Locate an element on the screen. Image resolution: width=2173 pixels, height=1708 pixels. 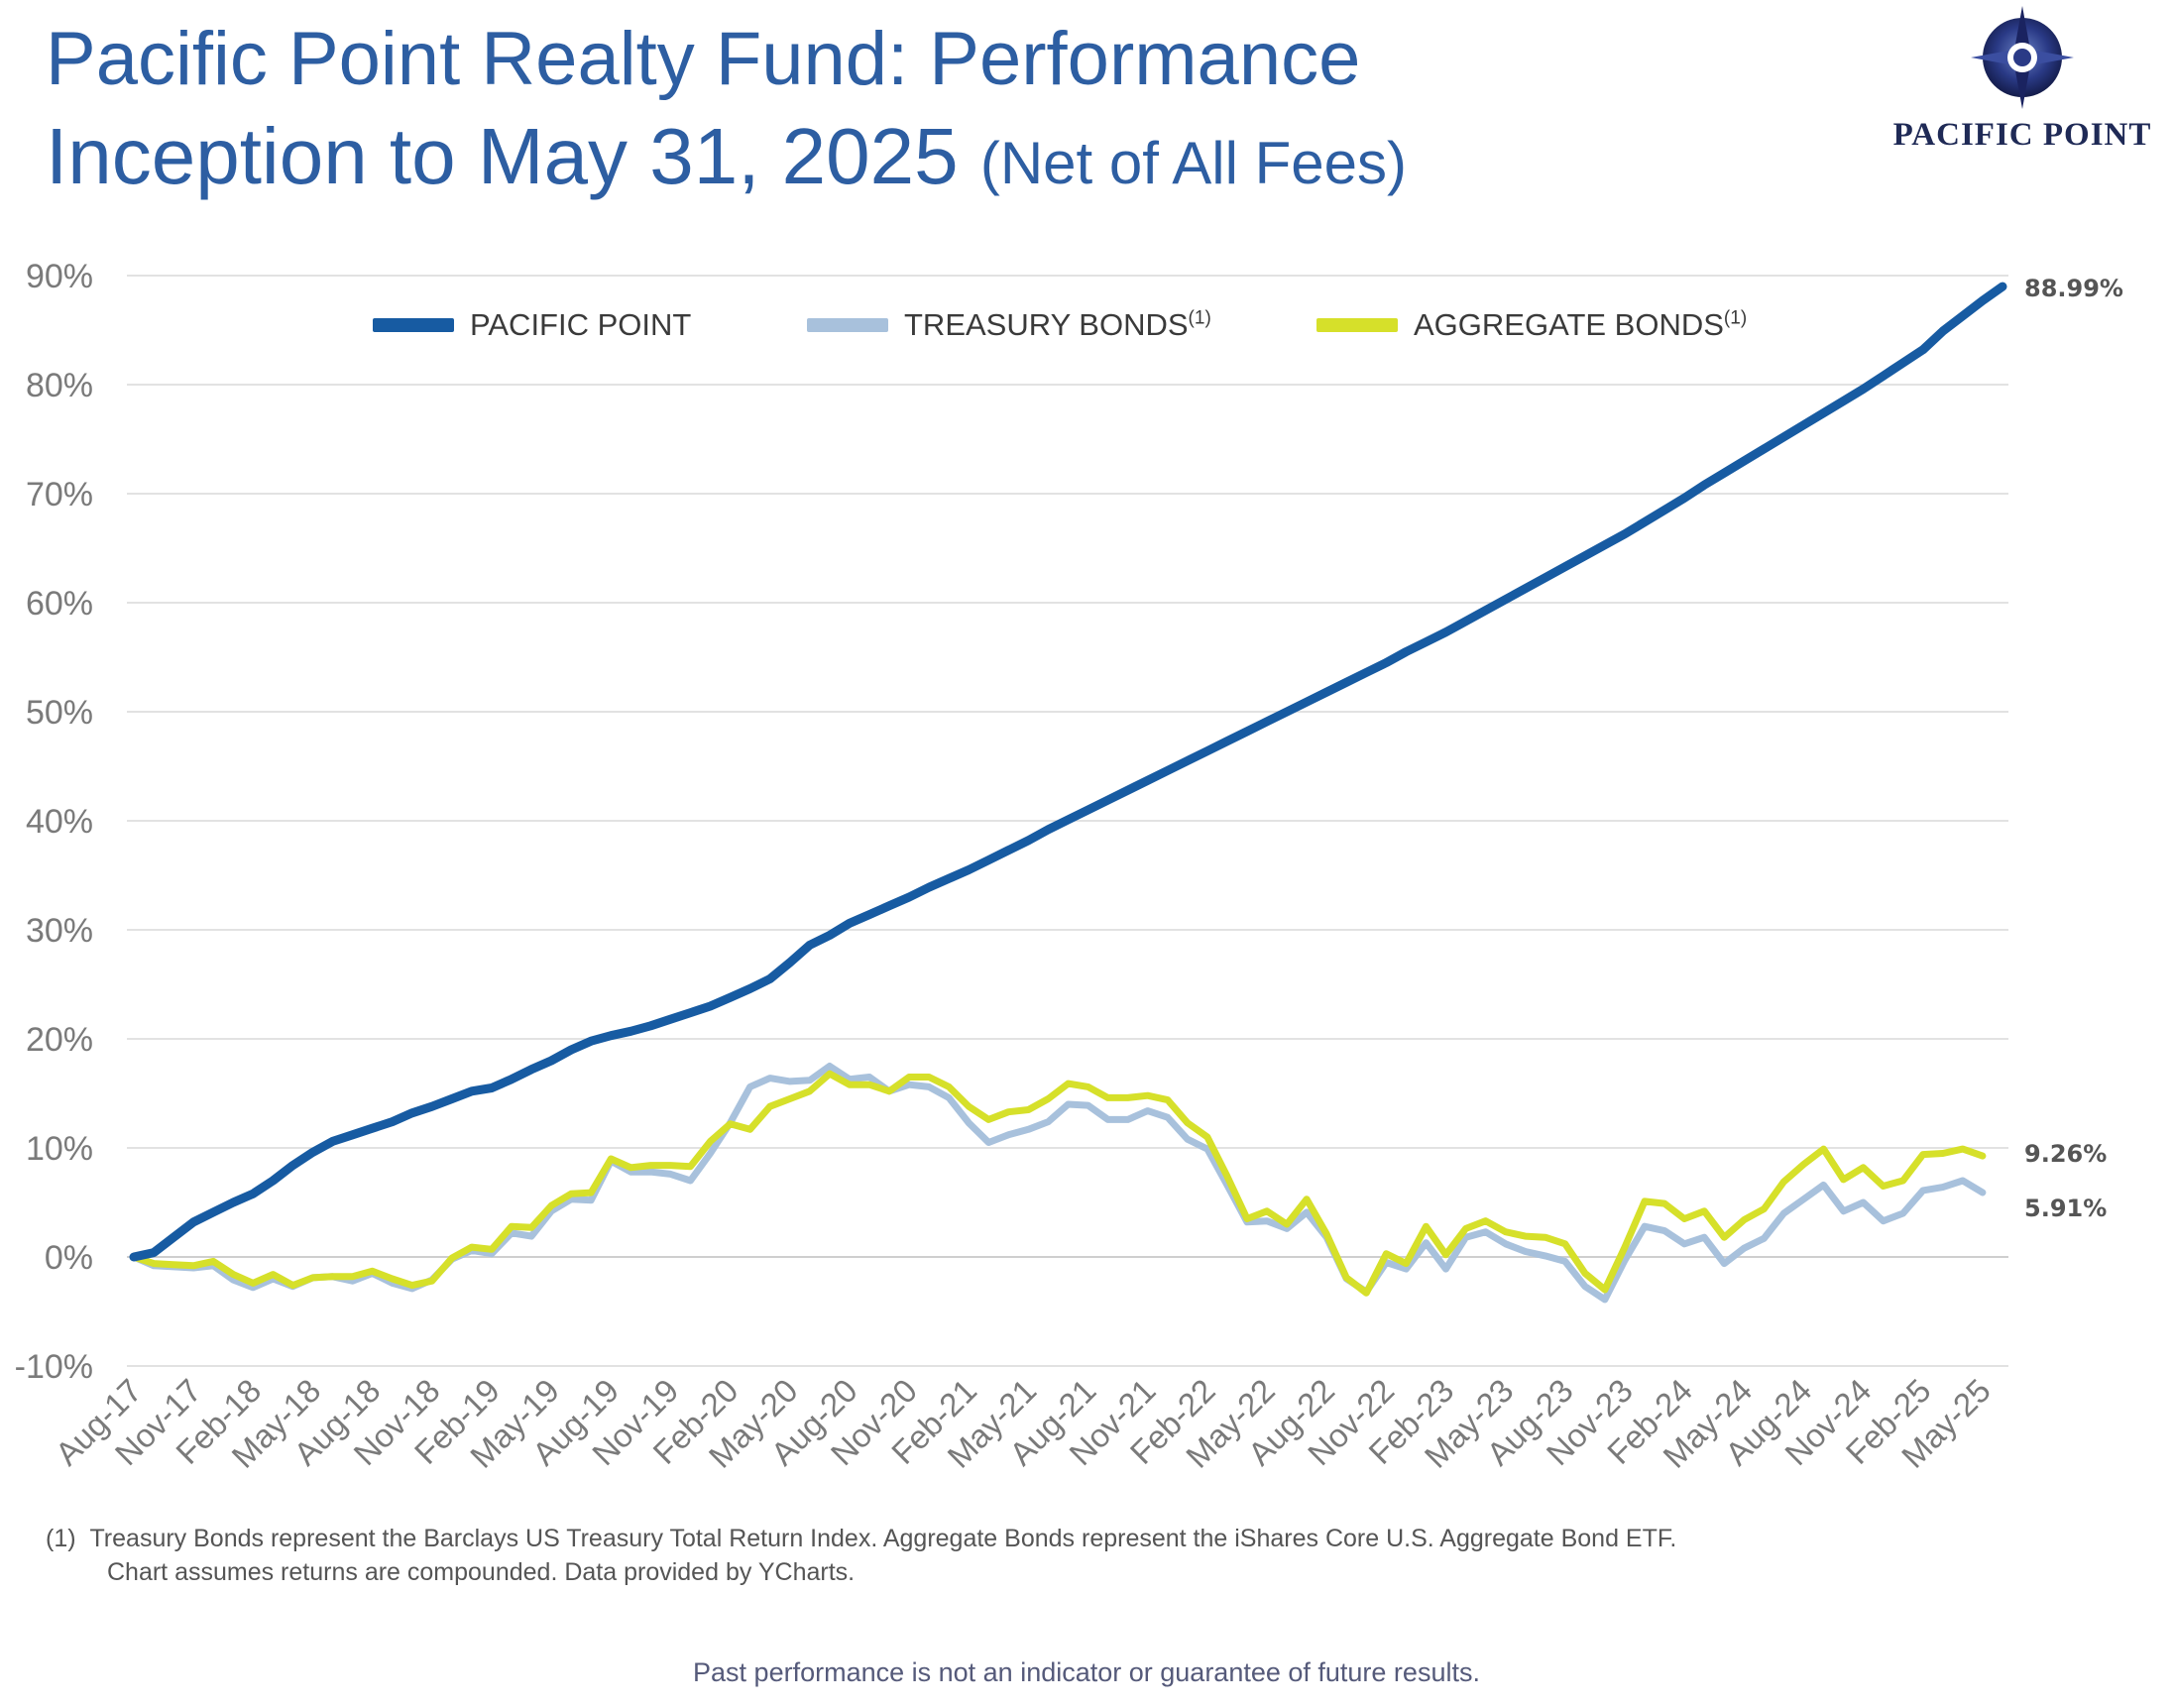
y-tick-label: 60% is located at coordinates (59, 604).